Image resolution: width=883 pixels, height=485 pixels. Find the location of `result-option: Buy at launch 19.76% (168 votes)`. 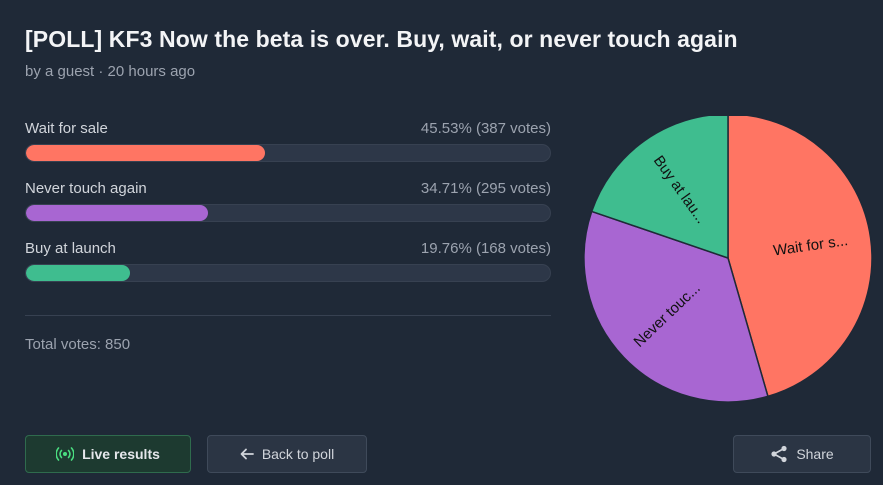

result-option: Buy at launch 19.76% (168 votes) is located at coordinates (288, 268).